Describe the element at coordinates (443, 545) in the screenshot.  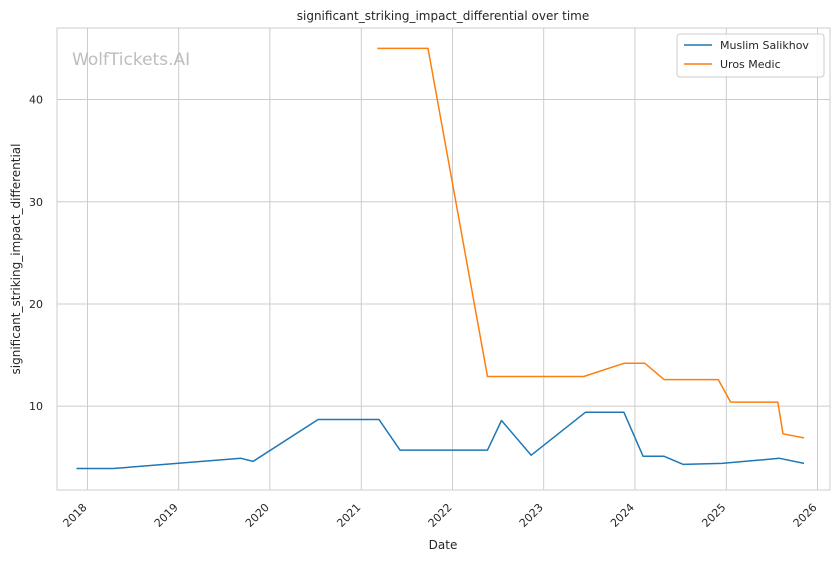
I see `x-axis-label: Date` at that location.